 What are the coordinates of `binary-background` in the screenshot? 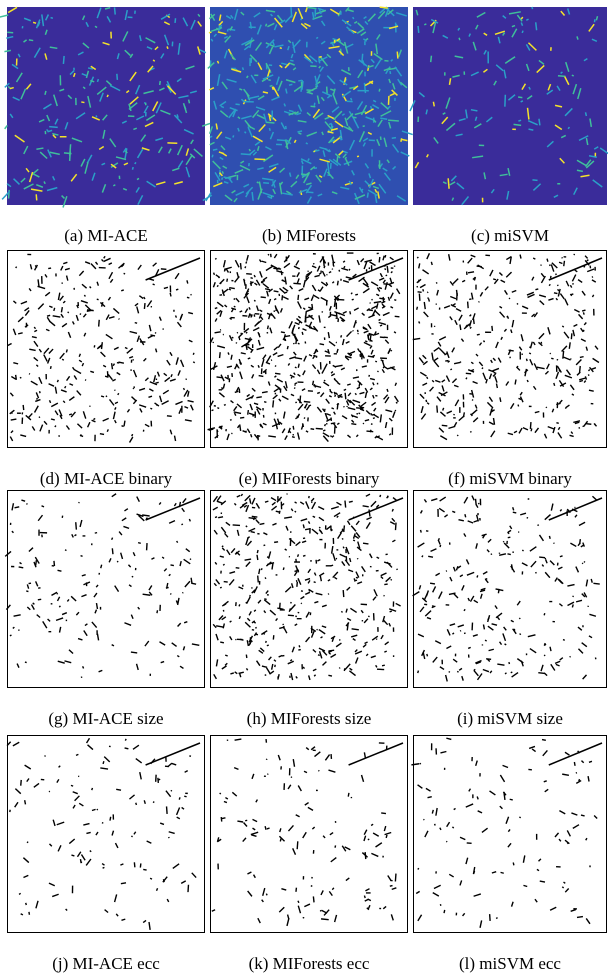 It's located at (106, 589).